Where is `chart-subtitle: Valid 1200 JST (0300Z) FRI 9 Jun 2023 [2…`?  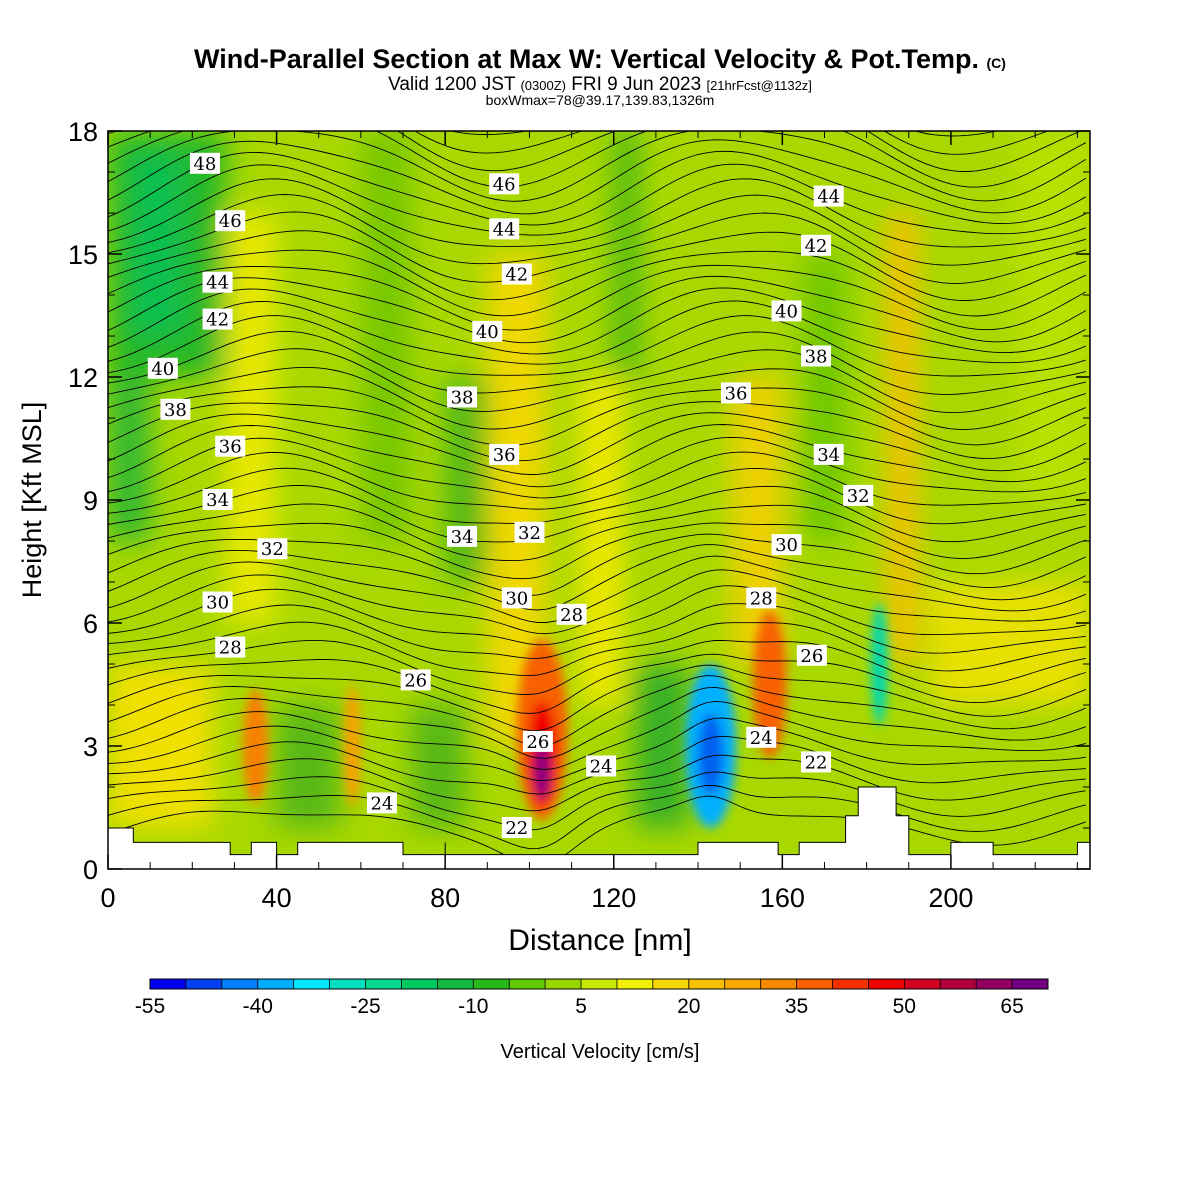
chart-subtitle: Valid 1200 JST (0300Z) FRI 9 Jun 2023 [2… is located at coordinates (600, 85).